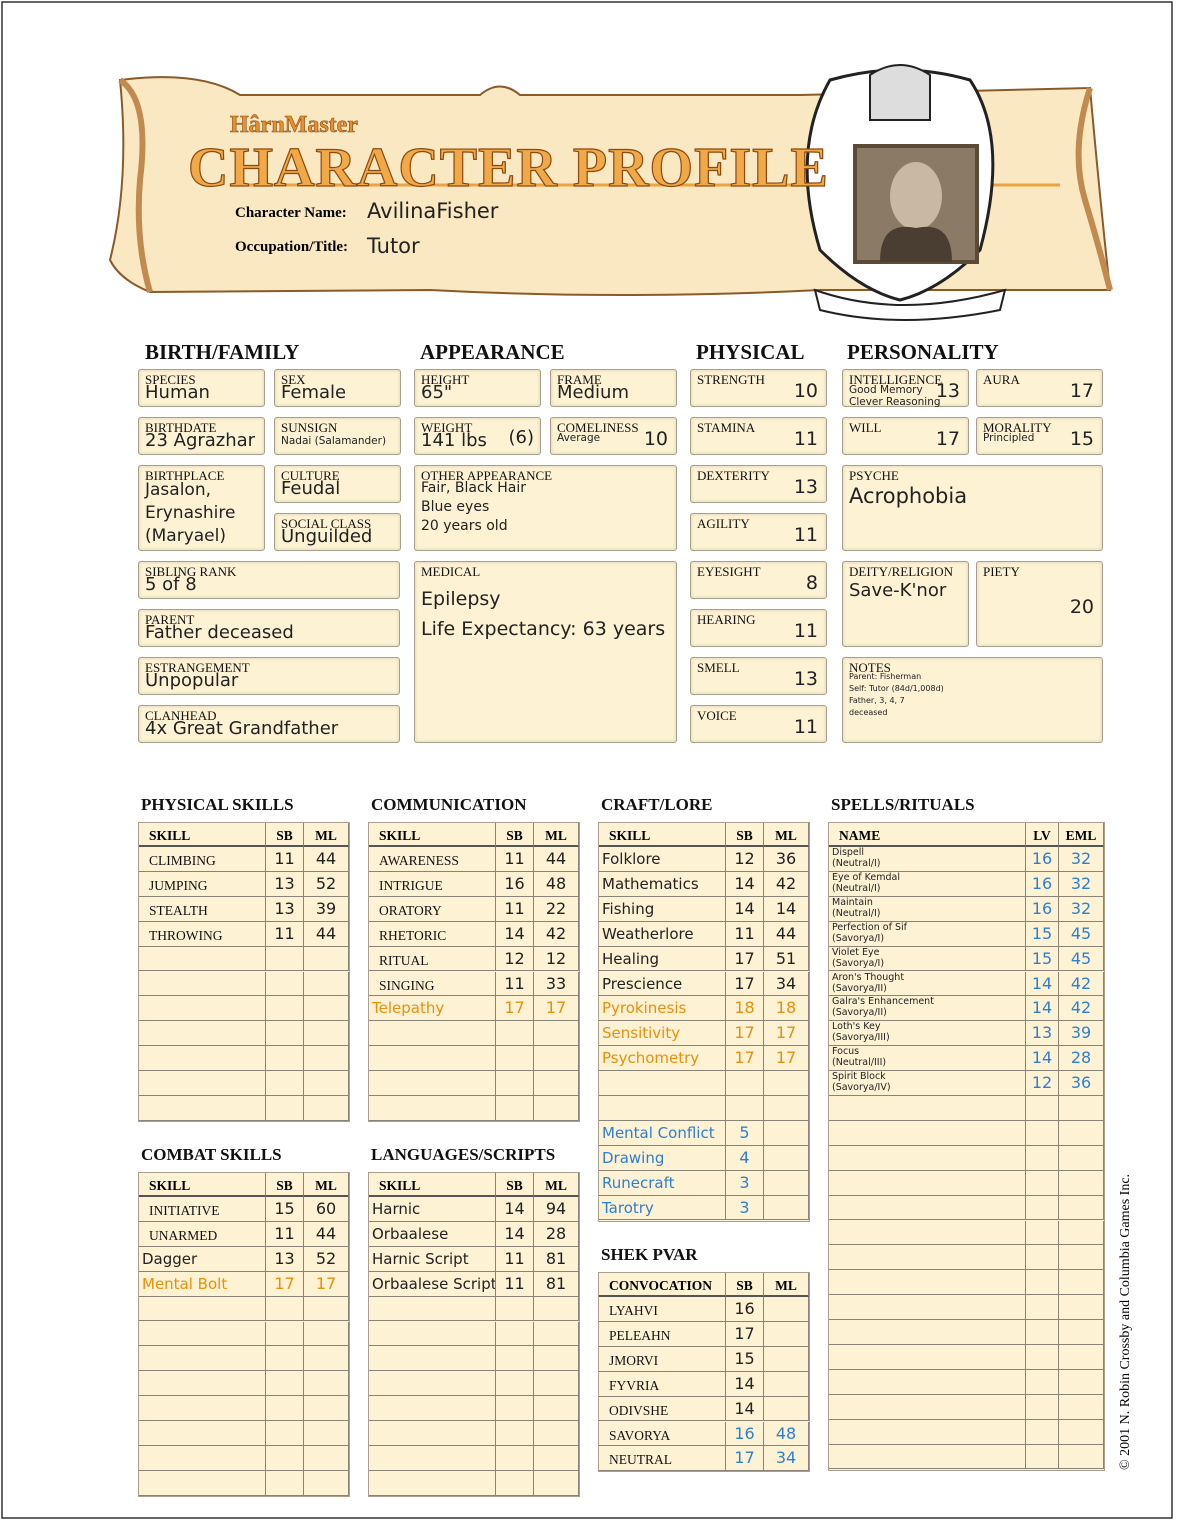 The height and width of the screenshot is (1524, 1180). Describe the element at coordinates (432, 859) in the screenshot. I see `table-cell: AWARENESS` at that location.